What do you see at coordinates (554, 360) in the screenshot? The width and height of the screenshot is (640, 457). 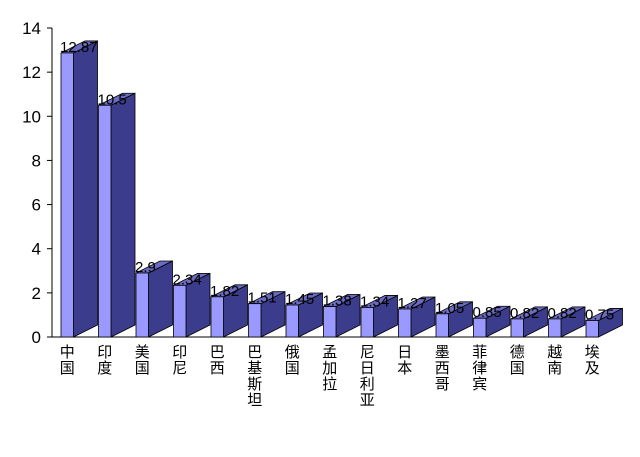 I see `x-tick-label: 越南` at bounding box center [554, 360].